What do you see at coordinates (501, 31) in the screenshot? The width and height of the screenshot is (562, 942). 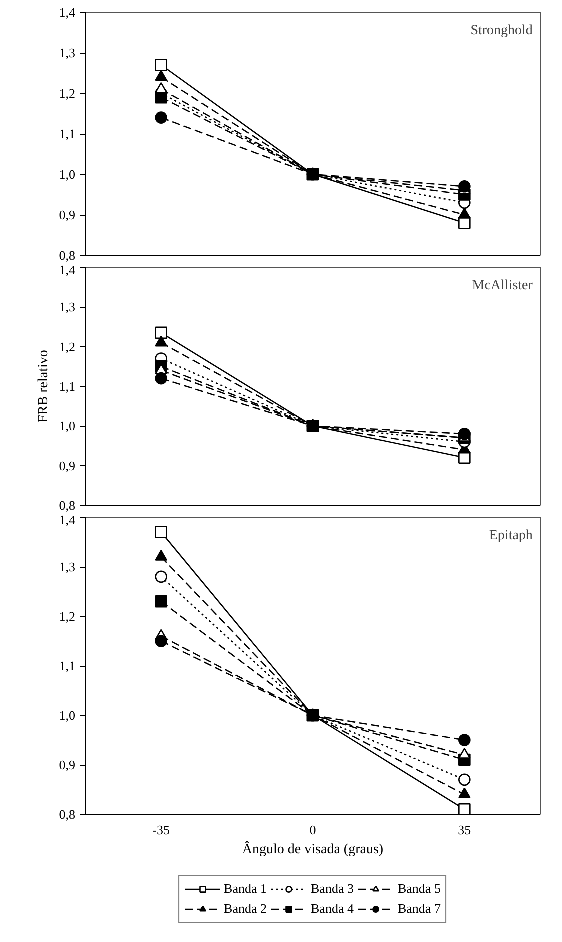 I see `text: Stronghold` at bounding box center [501, 31].